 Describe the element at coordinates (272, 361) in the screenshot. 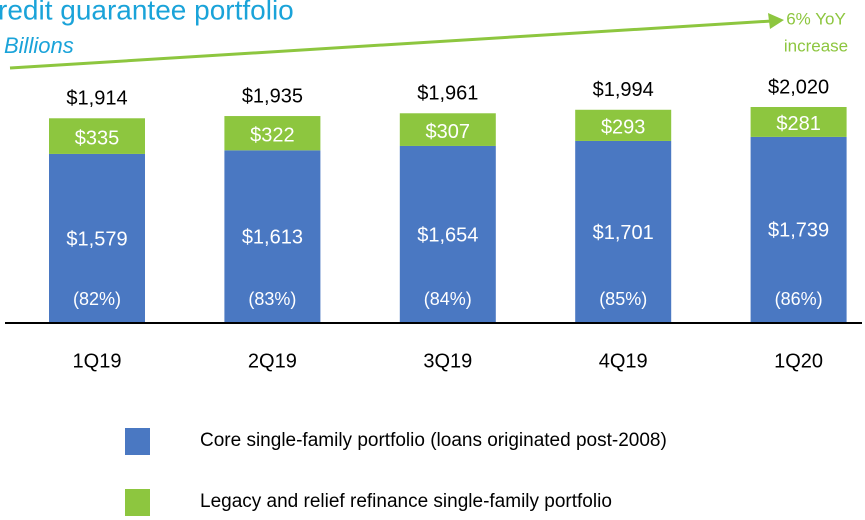

I see `x-tick-label: 2Q19` at that location.